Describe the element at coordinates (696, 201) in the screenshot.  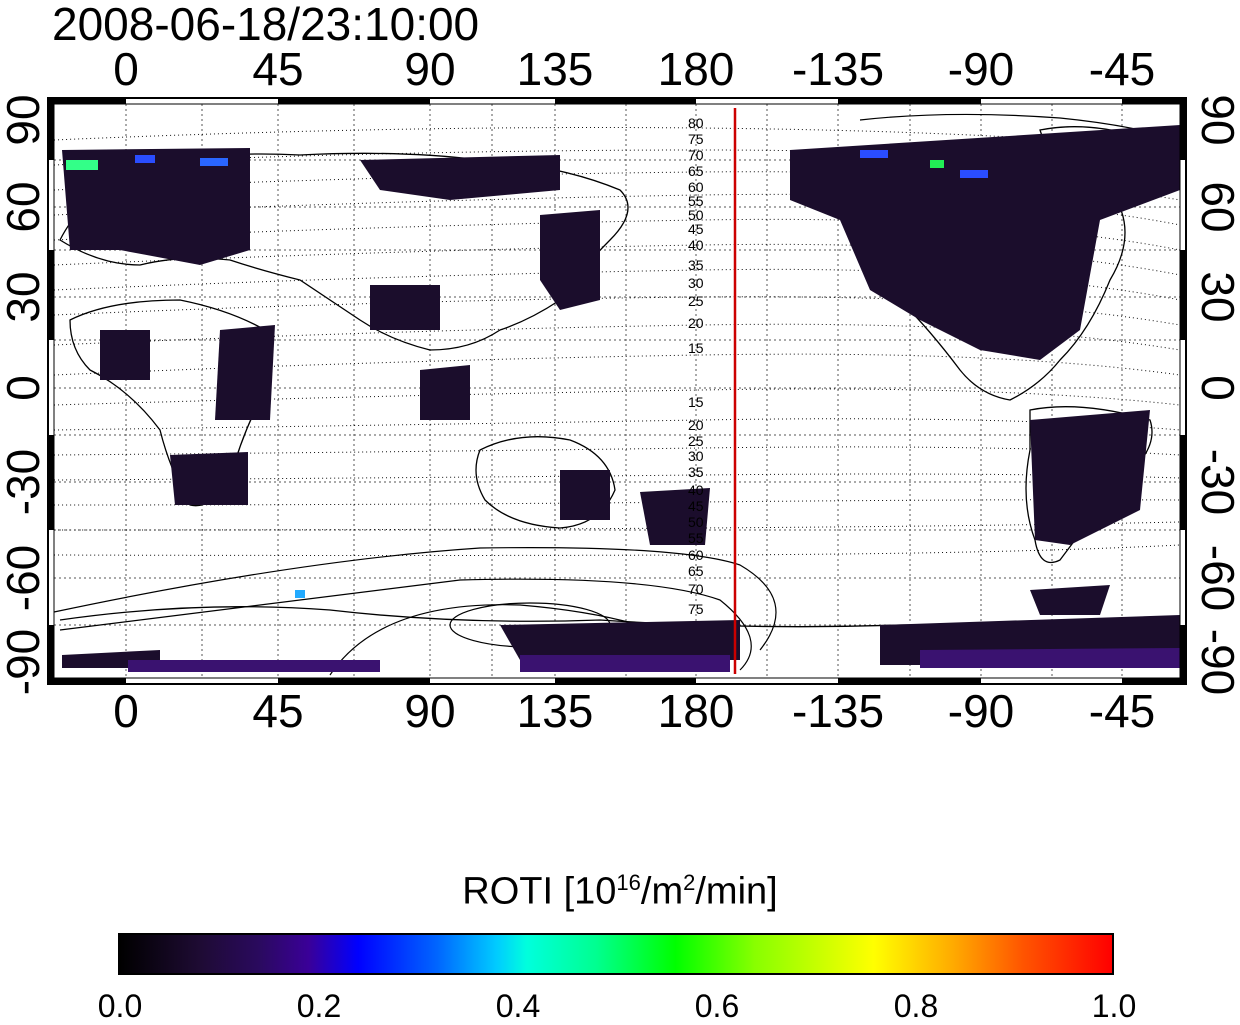
I see `contour-label-55: 55` at that location.